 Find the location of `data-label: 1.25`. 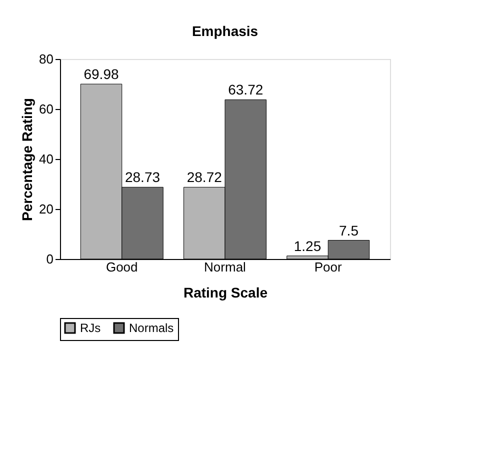

data-label: 1.25 is located at coordinates (308, 246).